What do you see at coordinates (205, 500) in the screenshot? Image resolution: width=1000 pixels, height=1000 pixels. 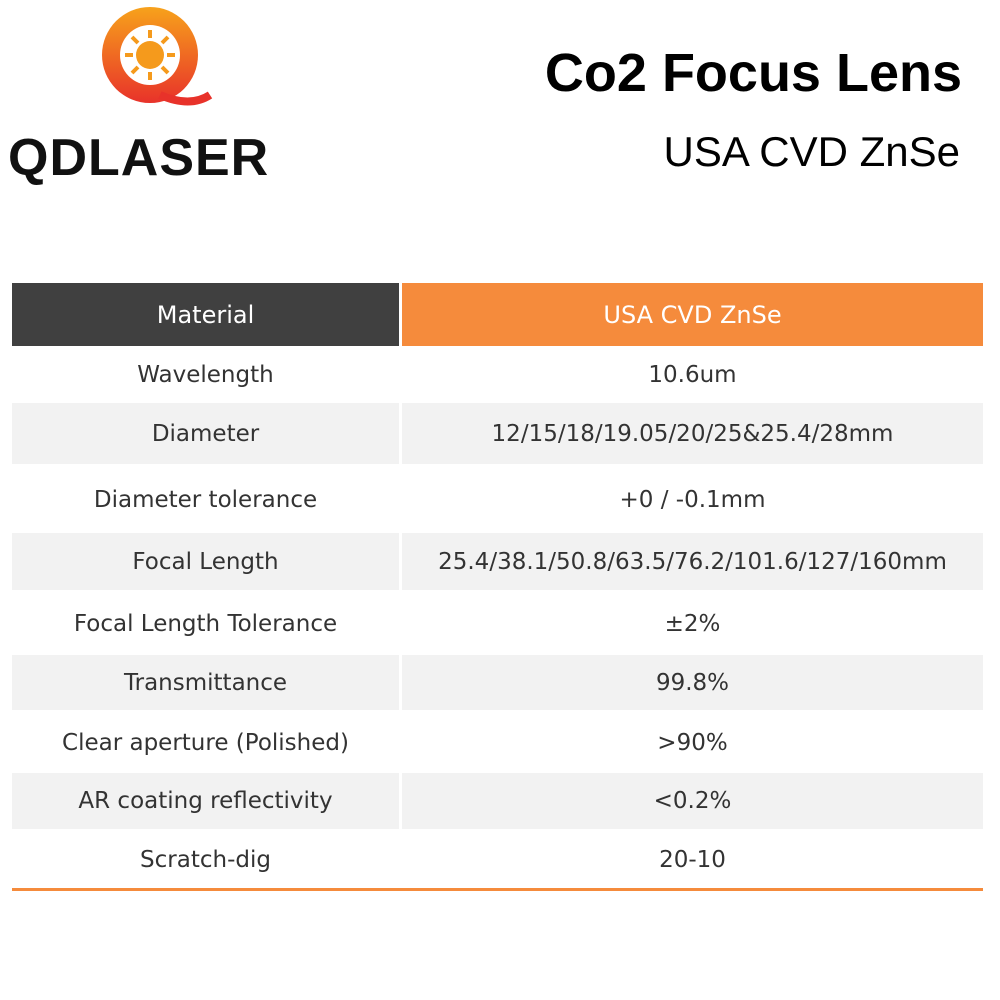 I see `row-label: Diameter tolerance` at bounding box center [205, 500].